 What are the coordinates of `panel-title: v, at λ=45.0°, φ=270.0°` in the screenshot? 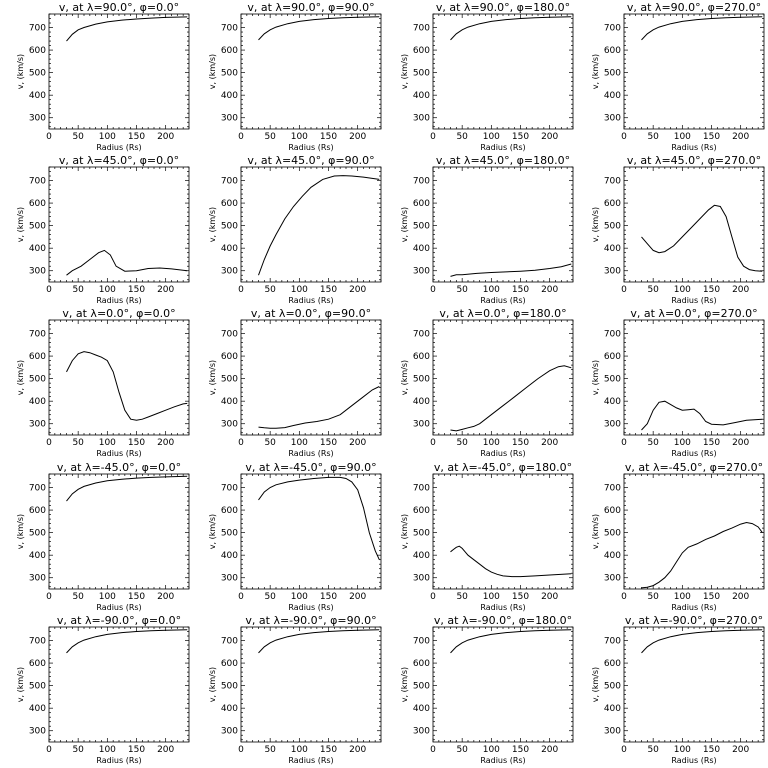 It's located at (694, 160).